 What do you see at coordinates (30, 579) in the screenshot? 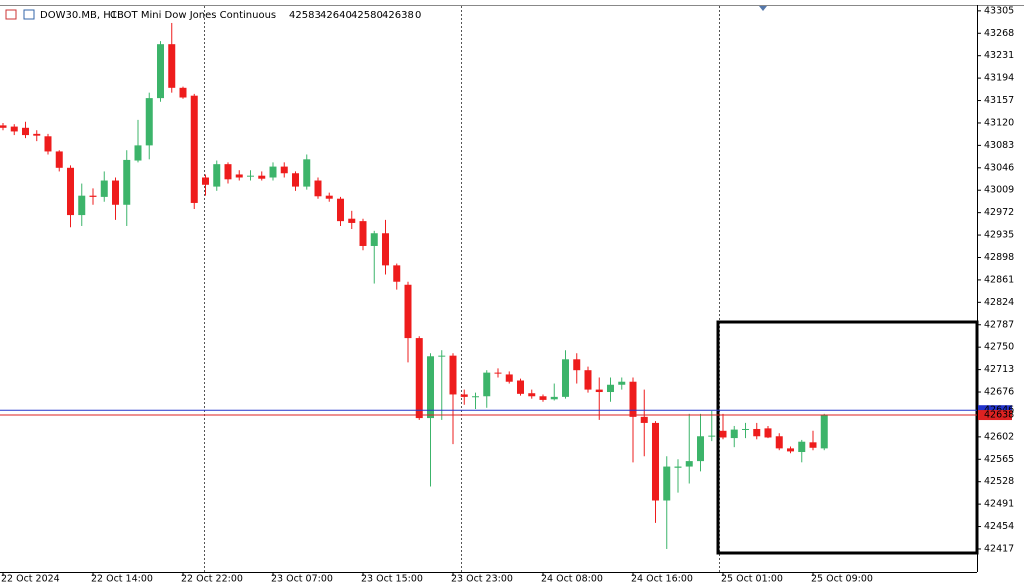
I see `x-tick-label: 22 Oct 2024` at bounding box center [30, 579].